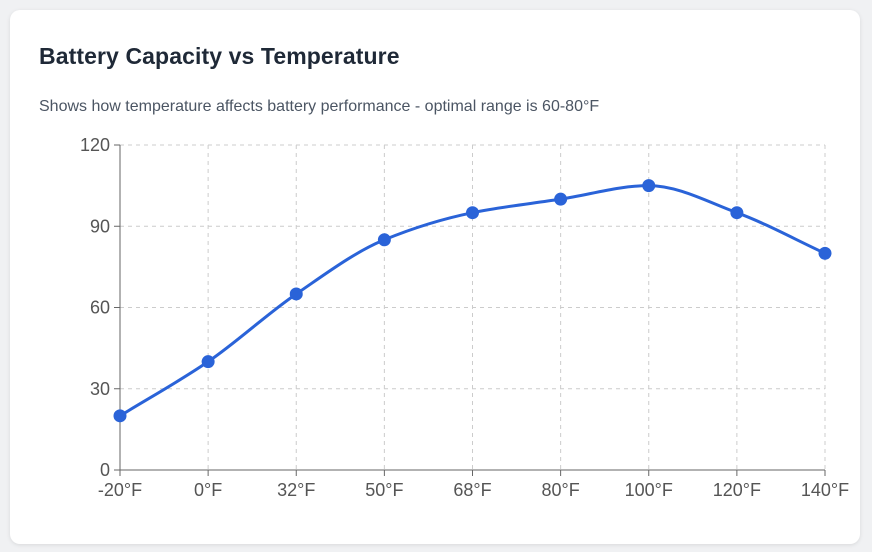 The height and width of the screenshot is (552, 872). I want to click on x-tick-label: 120°F, so click(737, 490).